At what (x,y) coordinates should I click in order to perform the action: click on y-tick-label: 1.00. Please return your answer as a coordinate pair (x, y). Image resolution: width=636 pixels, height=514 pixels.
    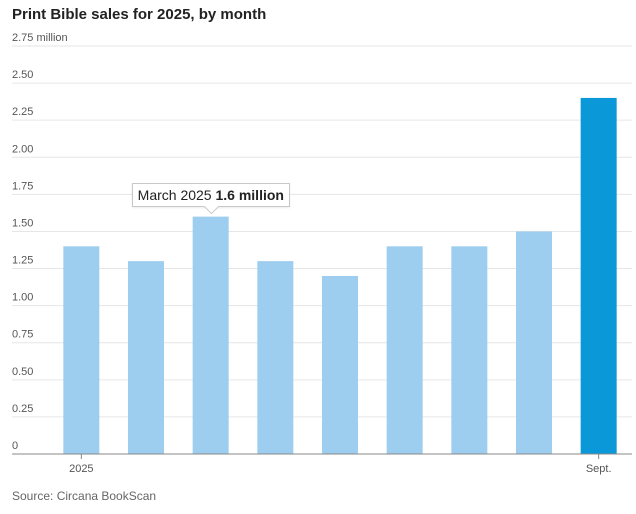
    Looking at the image, I should click on (22, 298).